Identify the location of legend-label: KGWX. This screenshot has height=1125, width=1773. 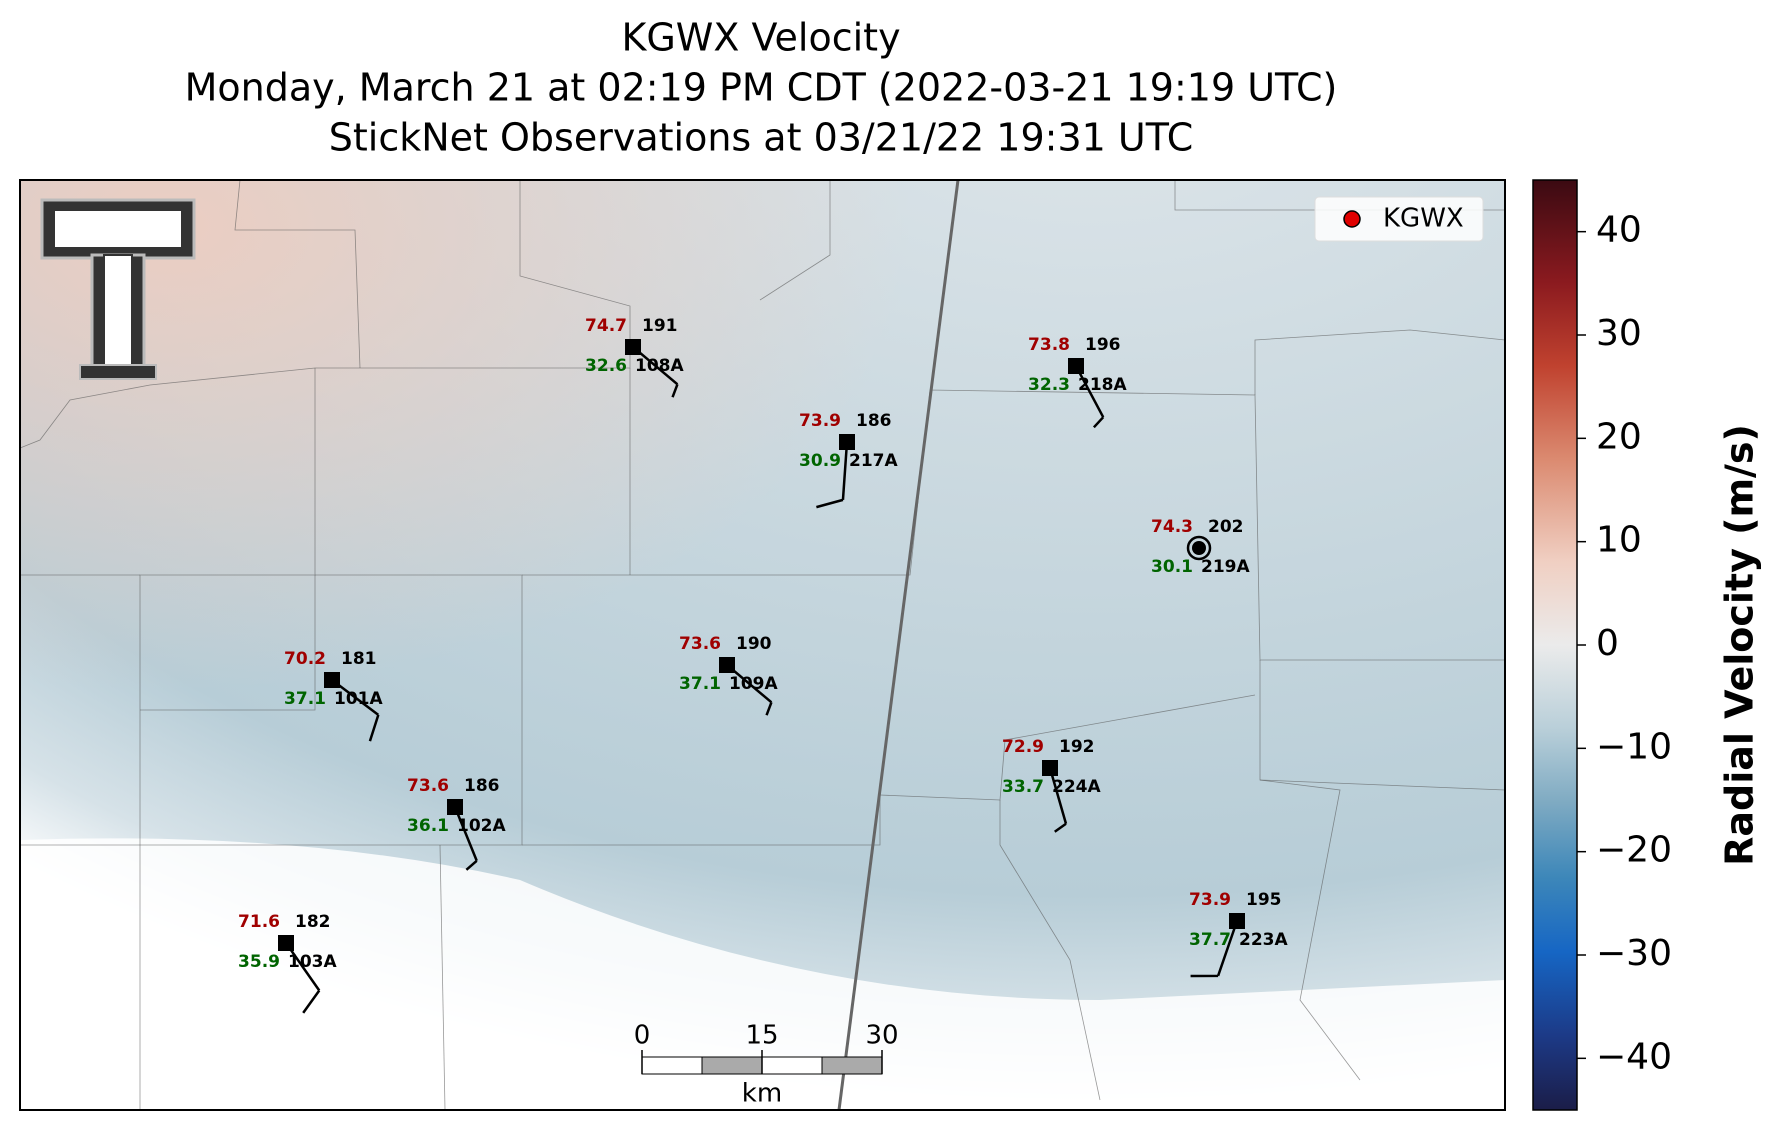
(1423, 219).